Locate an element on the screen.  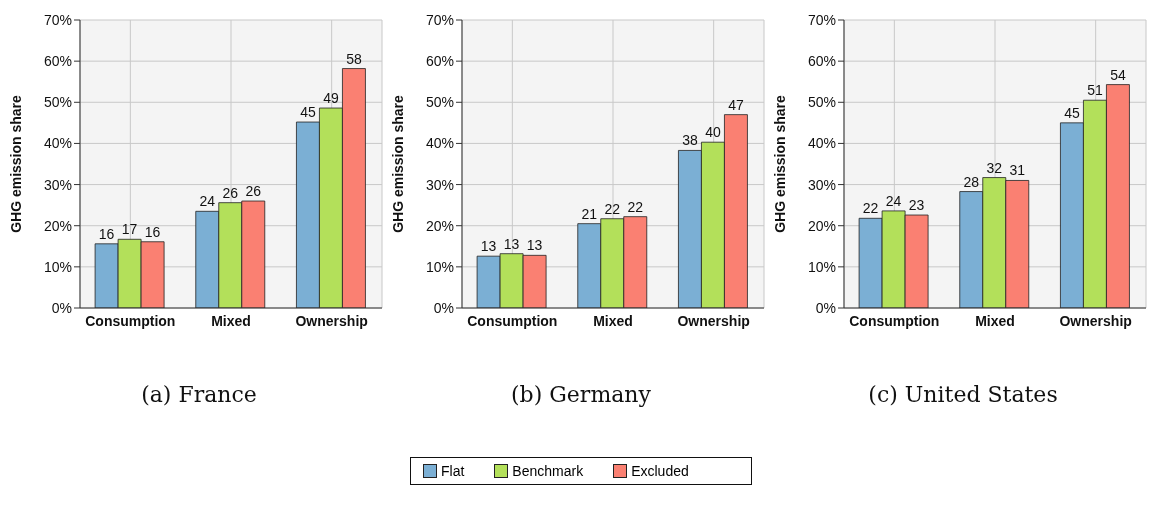
legend-label: Flat is located at coordinates (452, 471).